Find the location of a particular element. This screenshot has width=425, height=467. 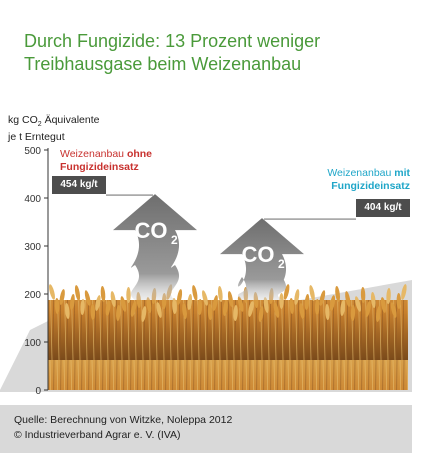

chart-title-line2: Treibhausgase beim Weizenanbau is located at coordinates (163, 64).